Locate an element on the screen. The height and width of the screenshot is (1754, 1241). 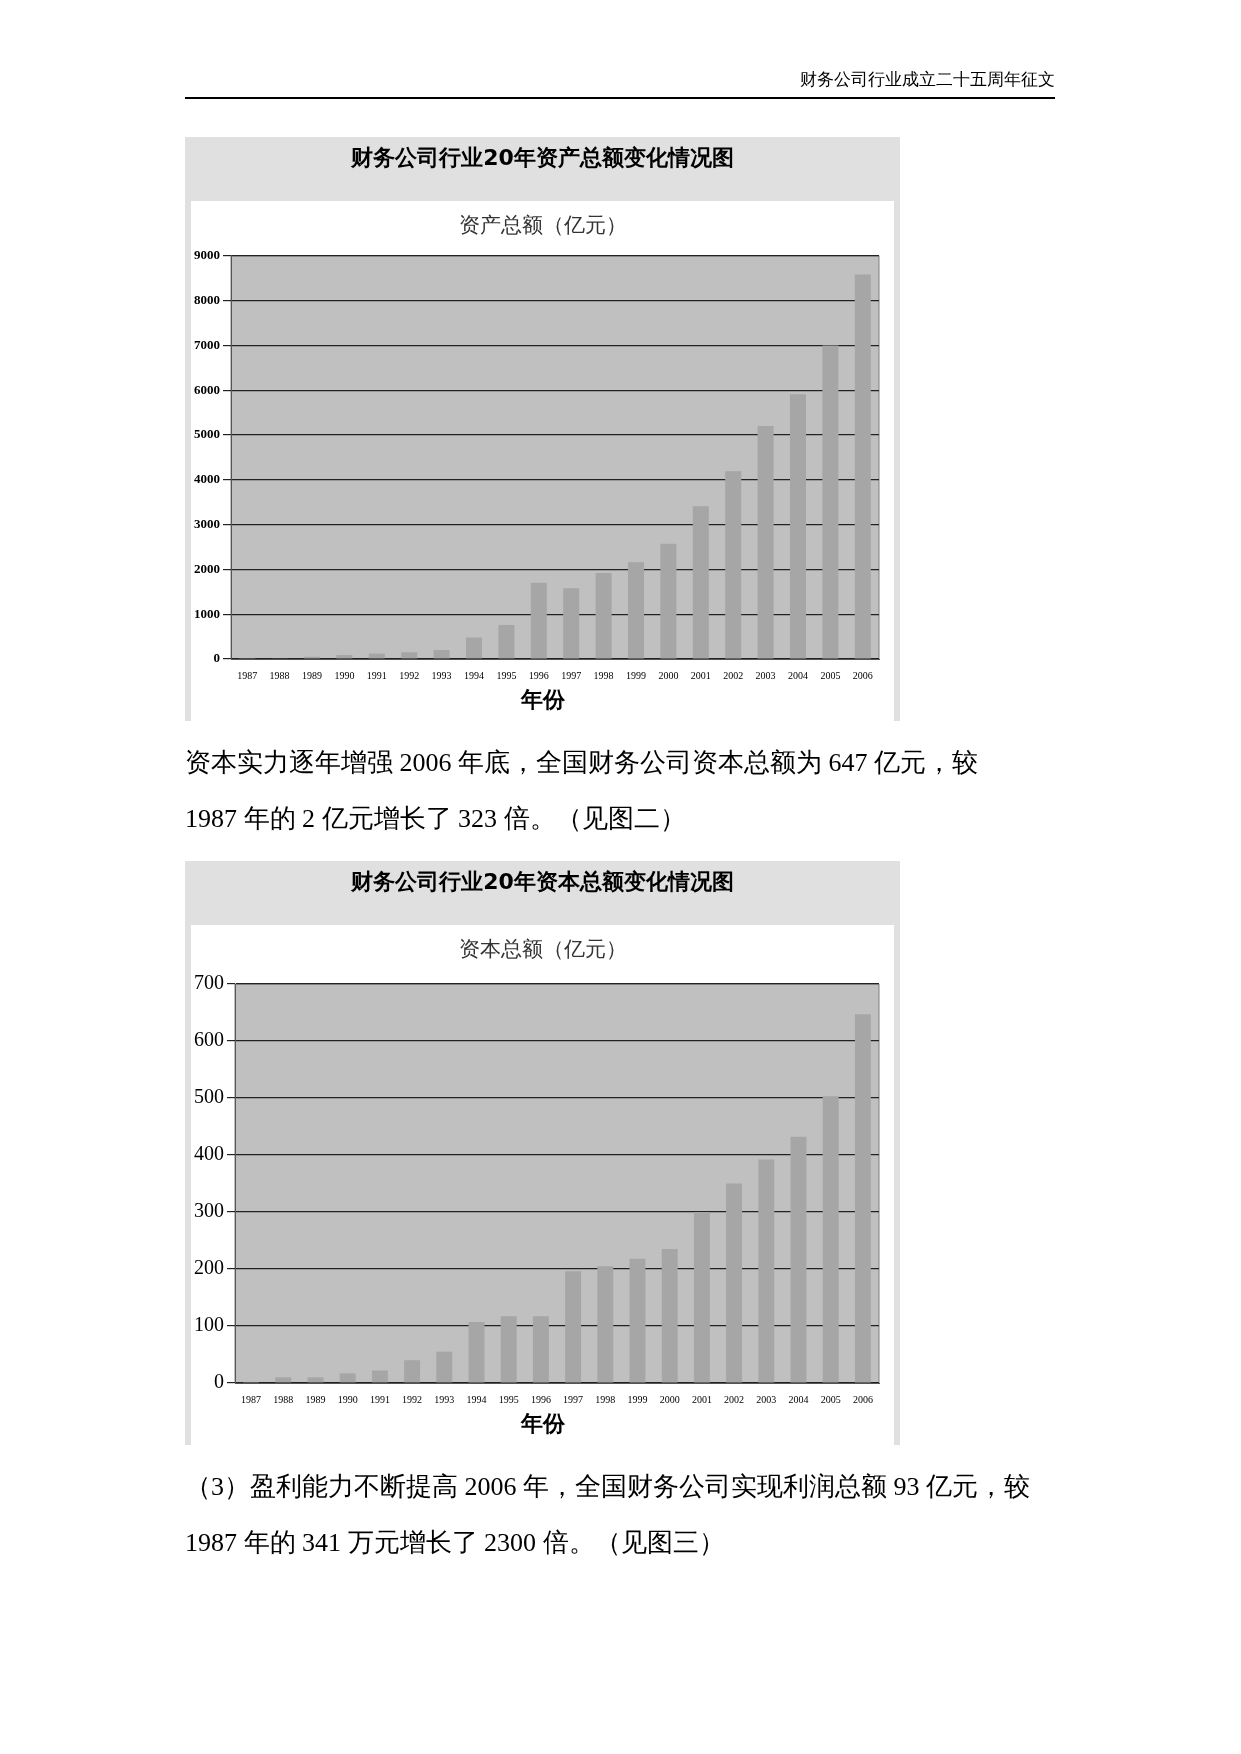
y-tick-label: 8000 is located at coordinates (207, 299).